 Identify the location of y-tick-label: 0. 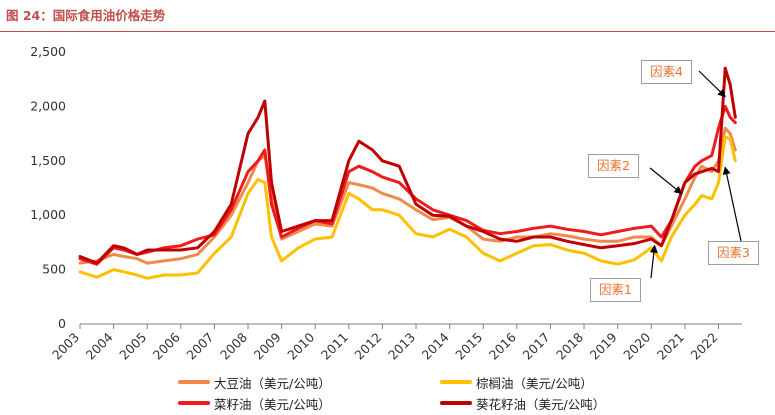
(62, 323).